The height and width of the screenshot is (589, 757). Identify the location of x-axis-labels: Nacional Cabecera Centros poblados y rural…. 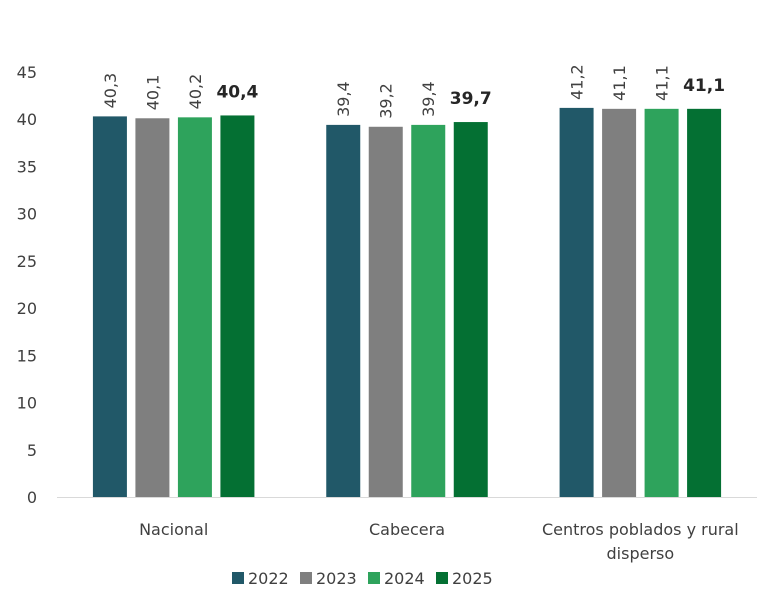
(439, 541).